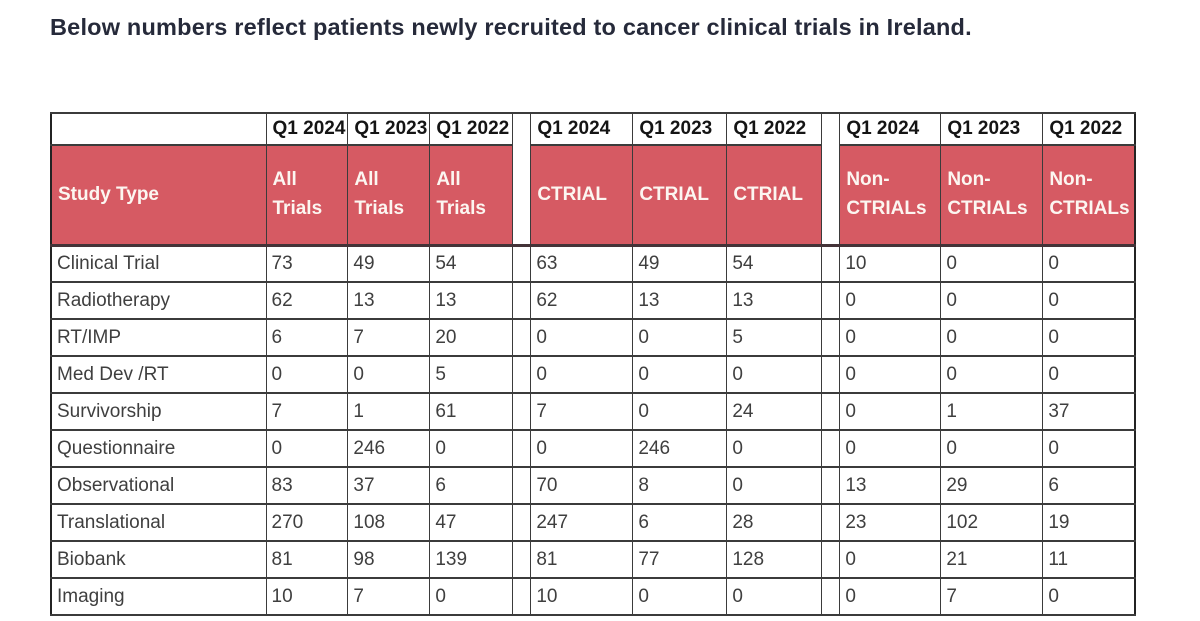 The image size is (1200, 621). Describe the element at coordinates (471, 411) in the screenshot. I see `data-cell-all_trials: 61` at that location.